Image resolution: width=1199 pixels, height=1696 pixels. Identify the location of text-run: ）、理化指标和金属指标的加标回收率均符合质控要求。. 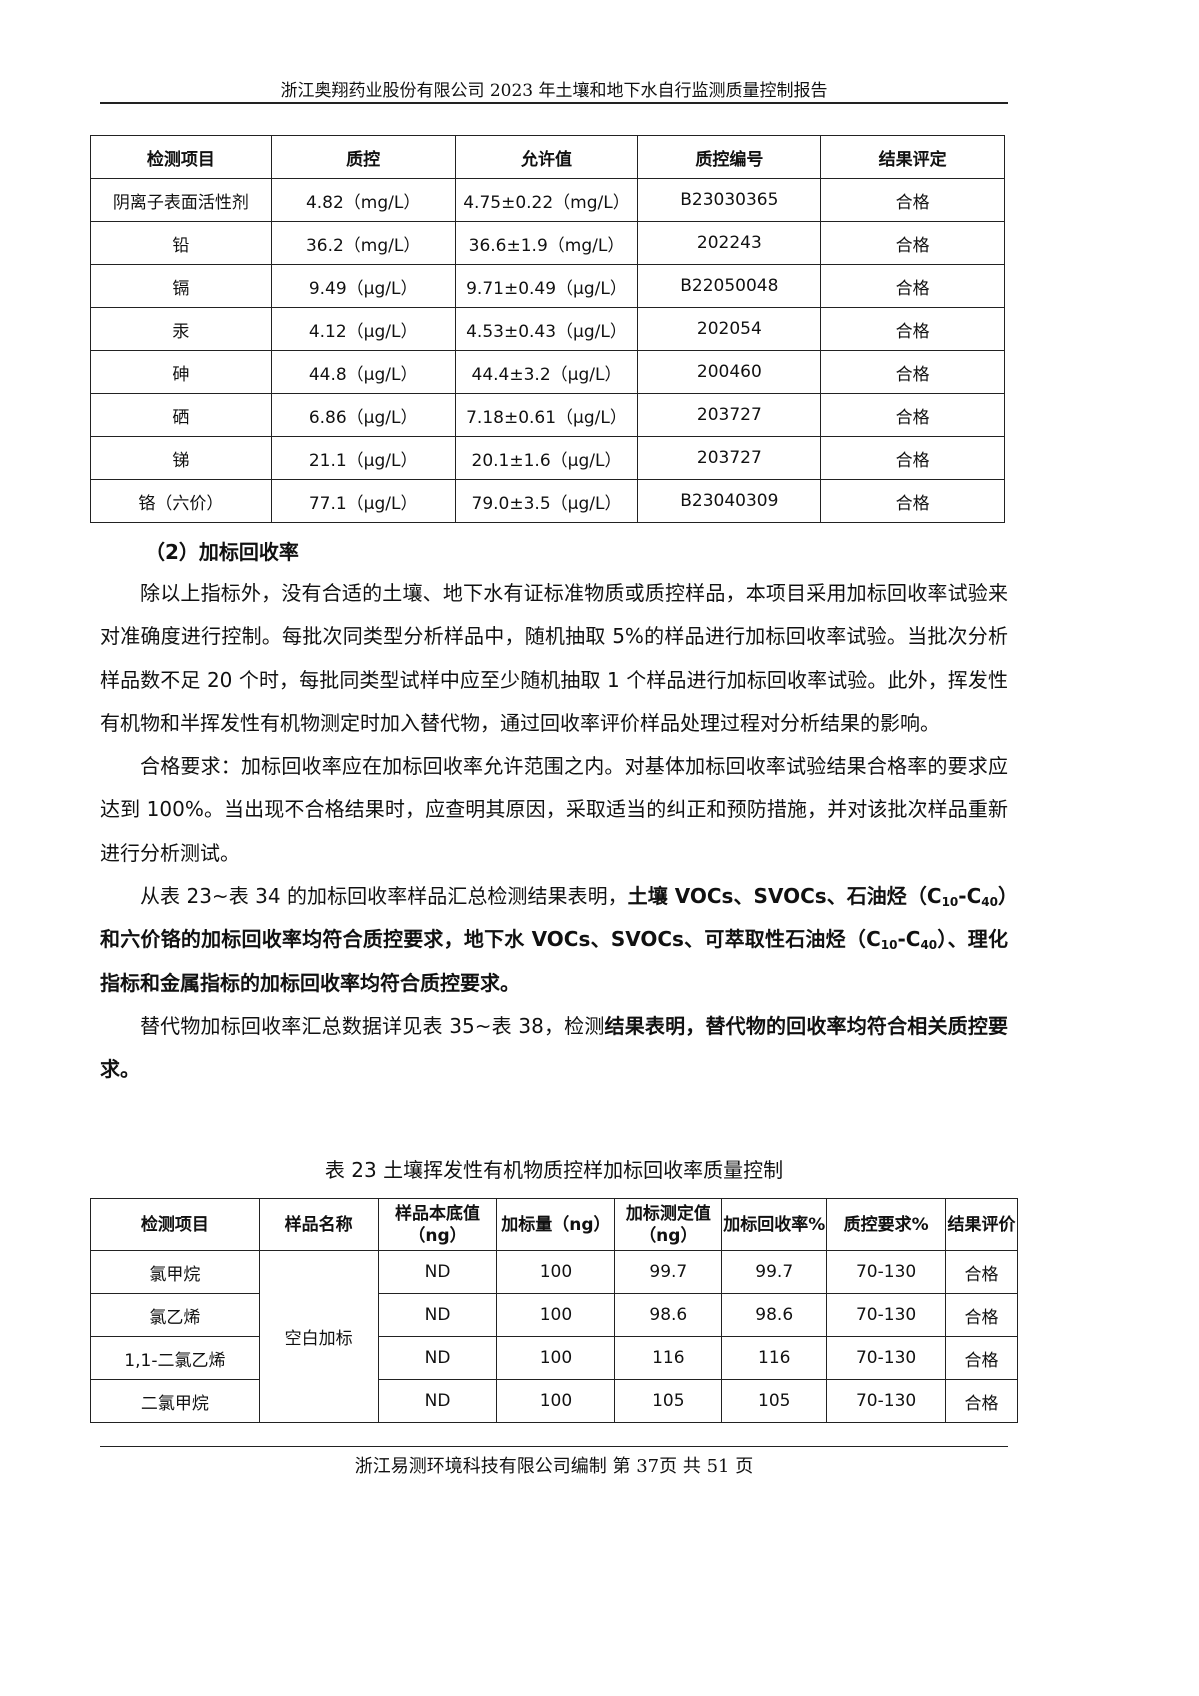
(554, 961).